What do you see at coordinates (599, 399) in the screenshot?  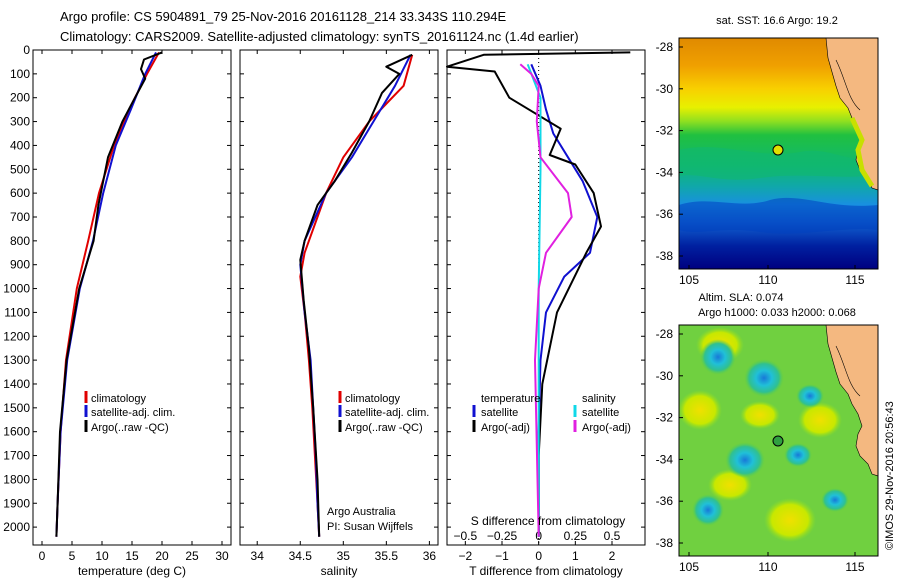 I see `diff-legend-sal-title: salinity` at bounding box center [599, 399].